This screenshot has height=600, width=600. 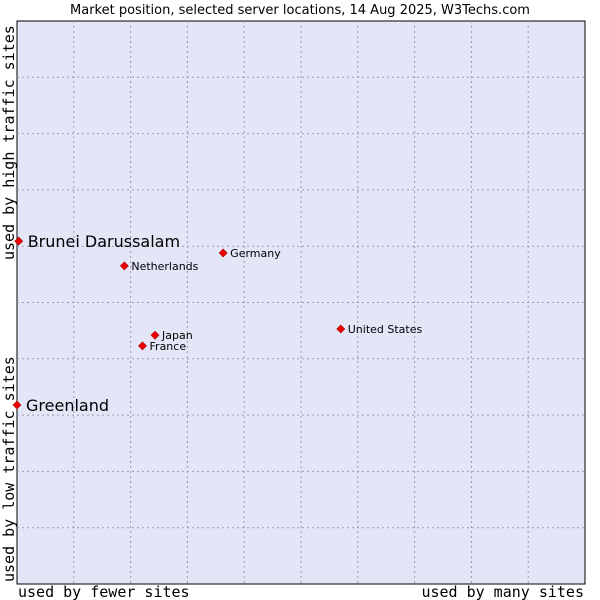 I want to click on data-label-greenland: Greenland, so click(x=67, y=405).